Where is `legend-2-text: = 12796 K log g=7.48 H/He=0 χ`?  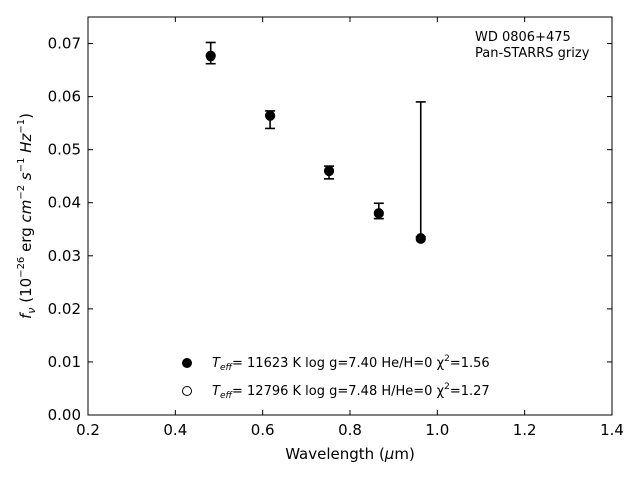
legend-2-text: = 12796 K log g=7.48 H/He=0 χ is located at coordinates (338, 391).